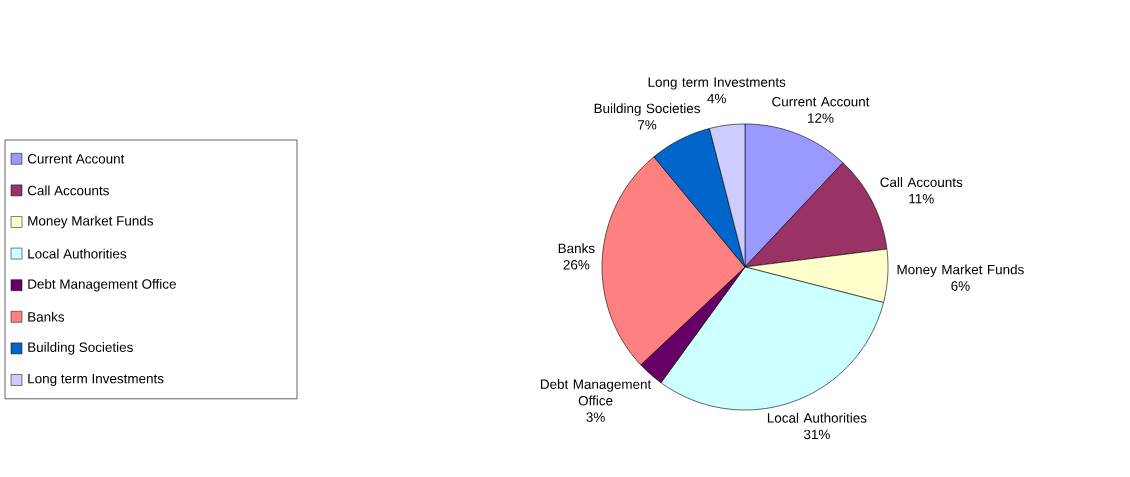 Image resolution: width=1130 pixels, height=477 pixels. I want to click on legend-label: Debt Management Office, so click(102, 285).